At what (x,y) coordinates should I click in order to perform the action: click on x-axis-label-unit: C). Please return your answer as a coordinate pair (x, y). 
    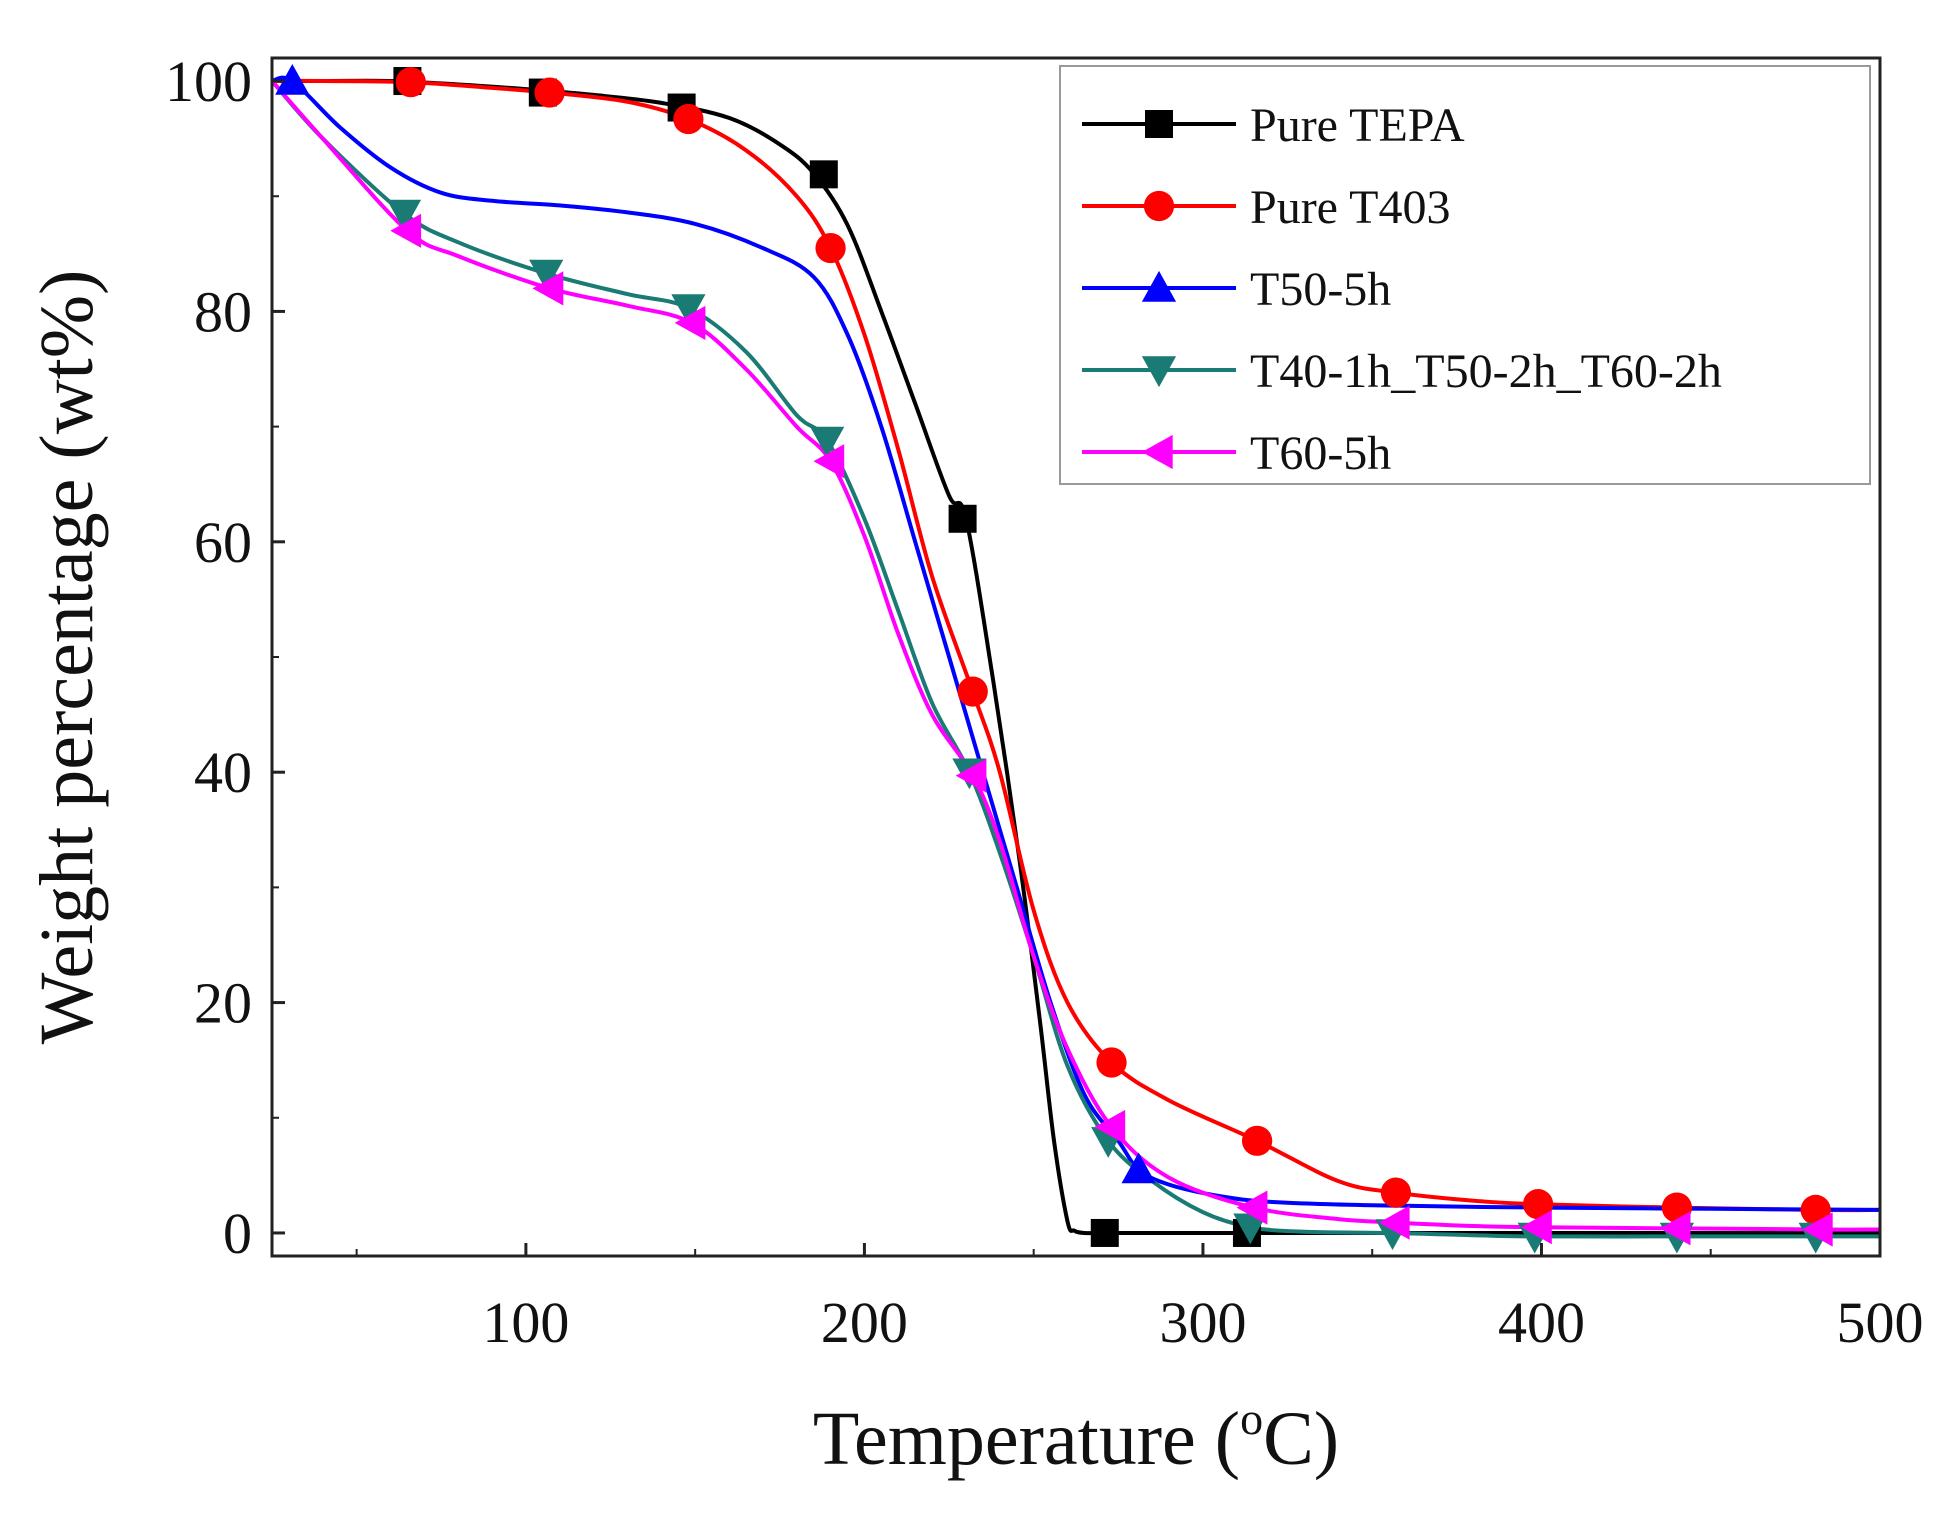
    Looking at the image, I should click on (1301, 1439).